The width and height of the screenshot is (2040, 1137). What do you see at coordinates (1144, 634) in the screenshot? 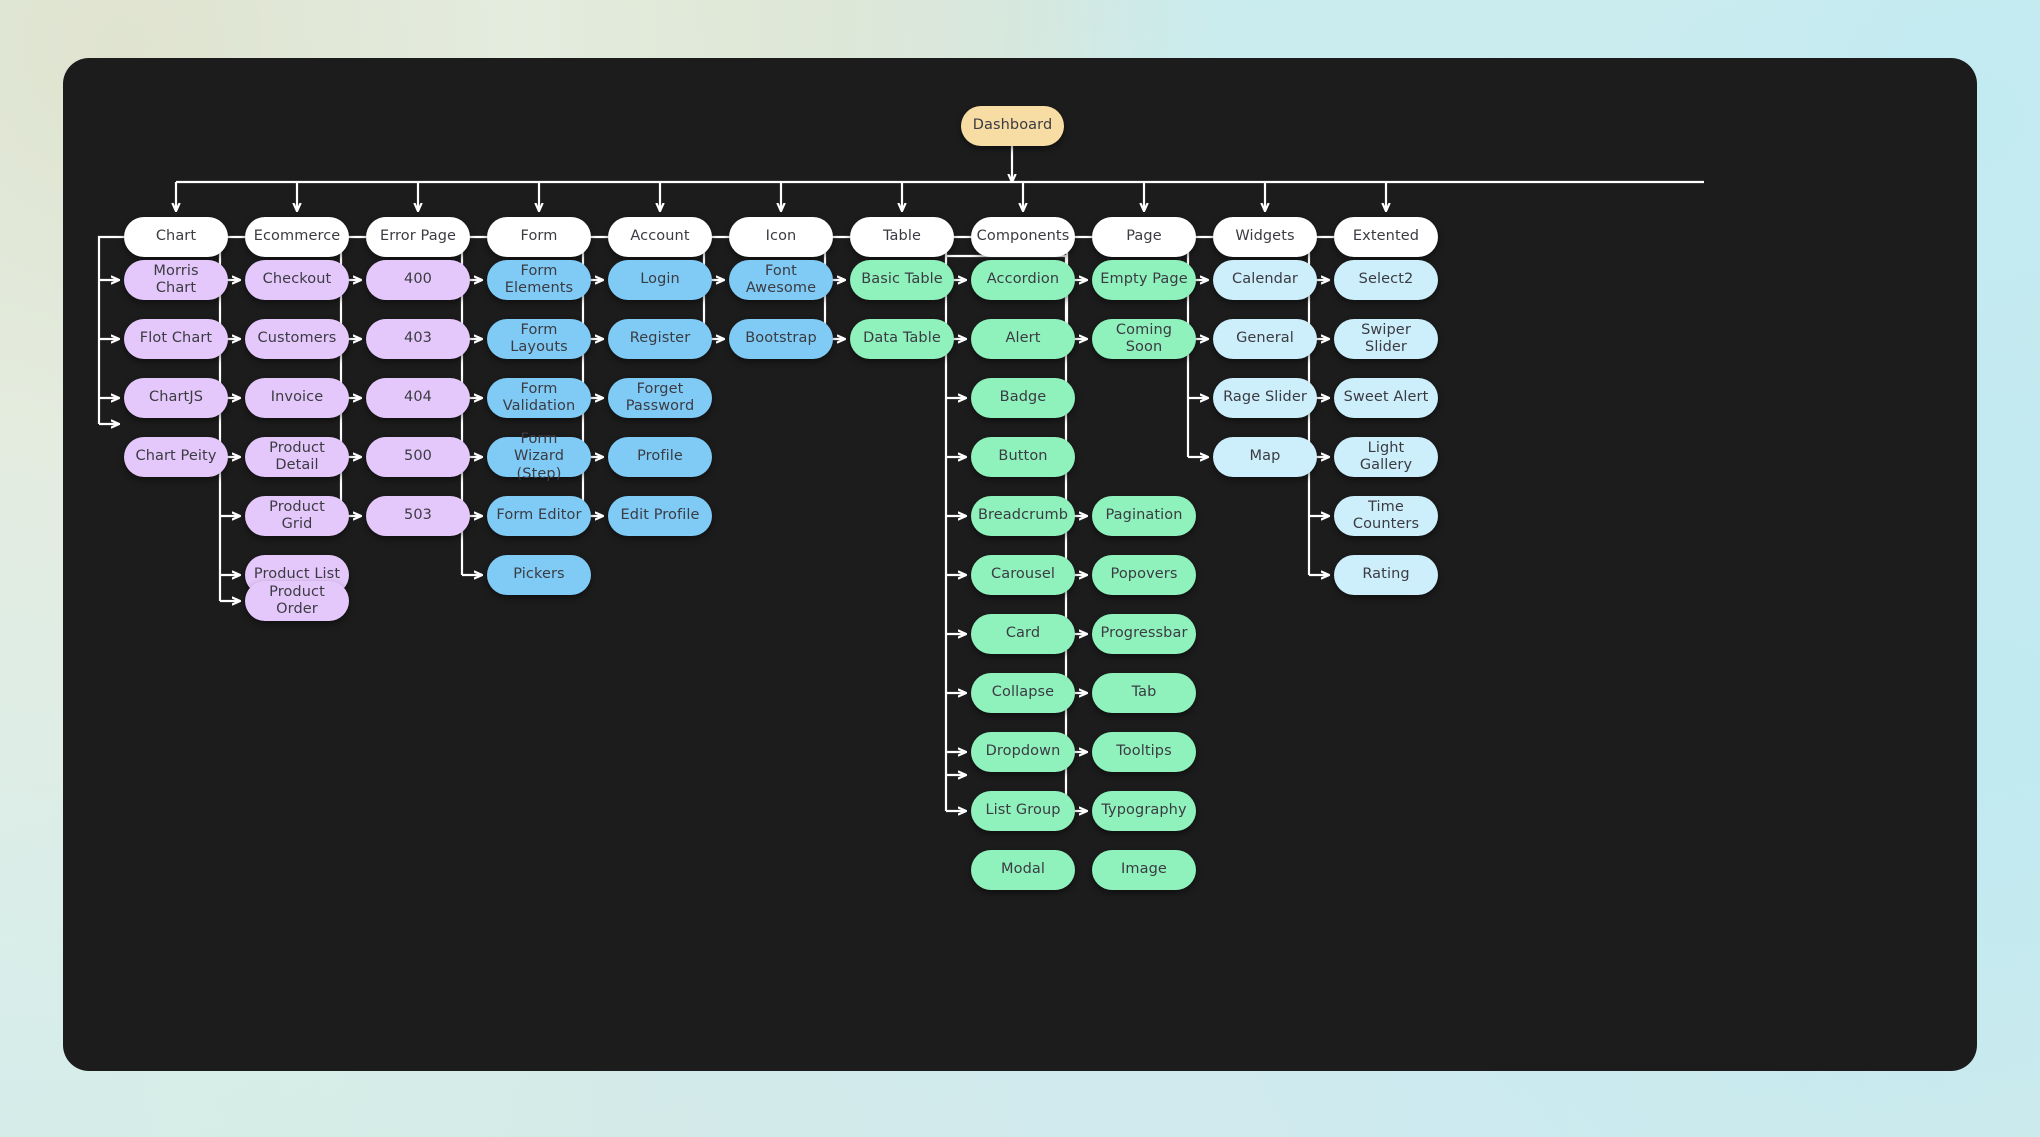
I see `node-child-progressbar: Progressbar` at bounding box center [1144, 634].